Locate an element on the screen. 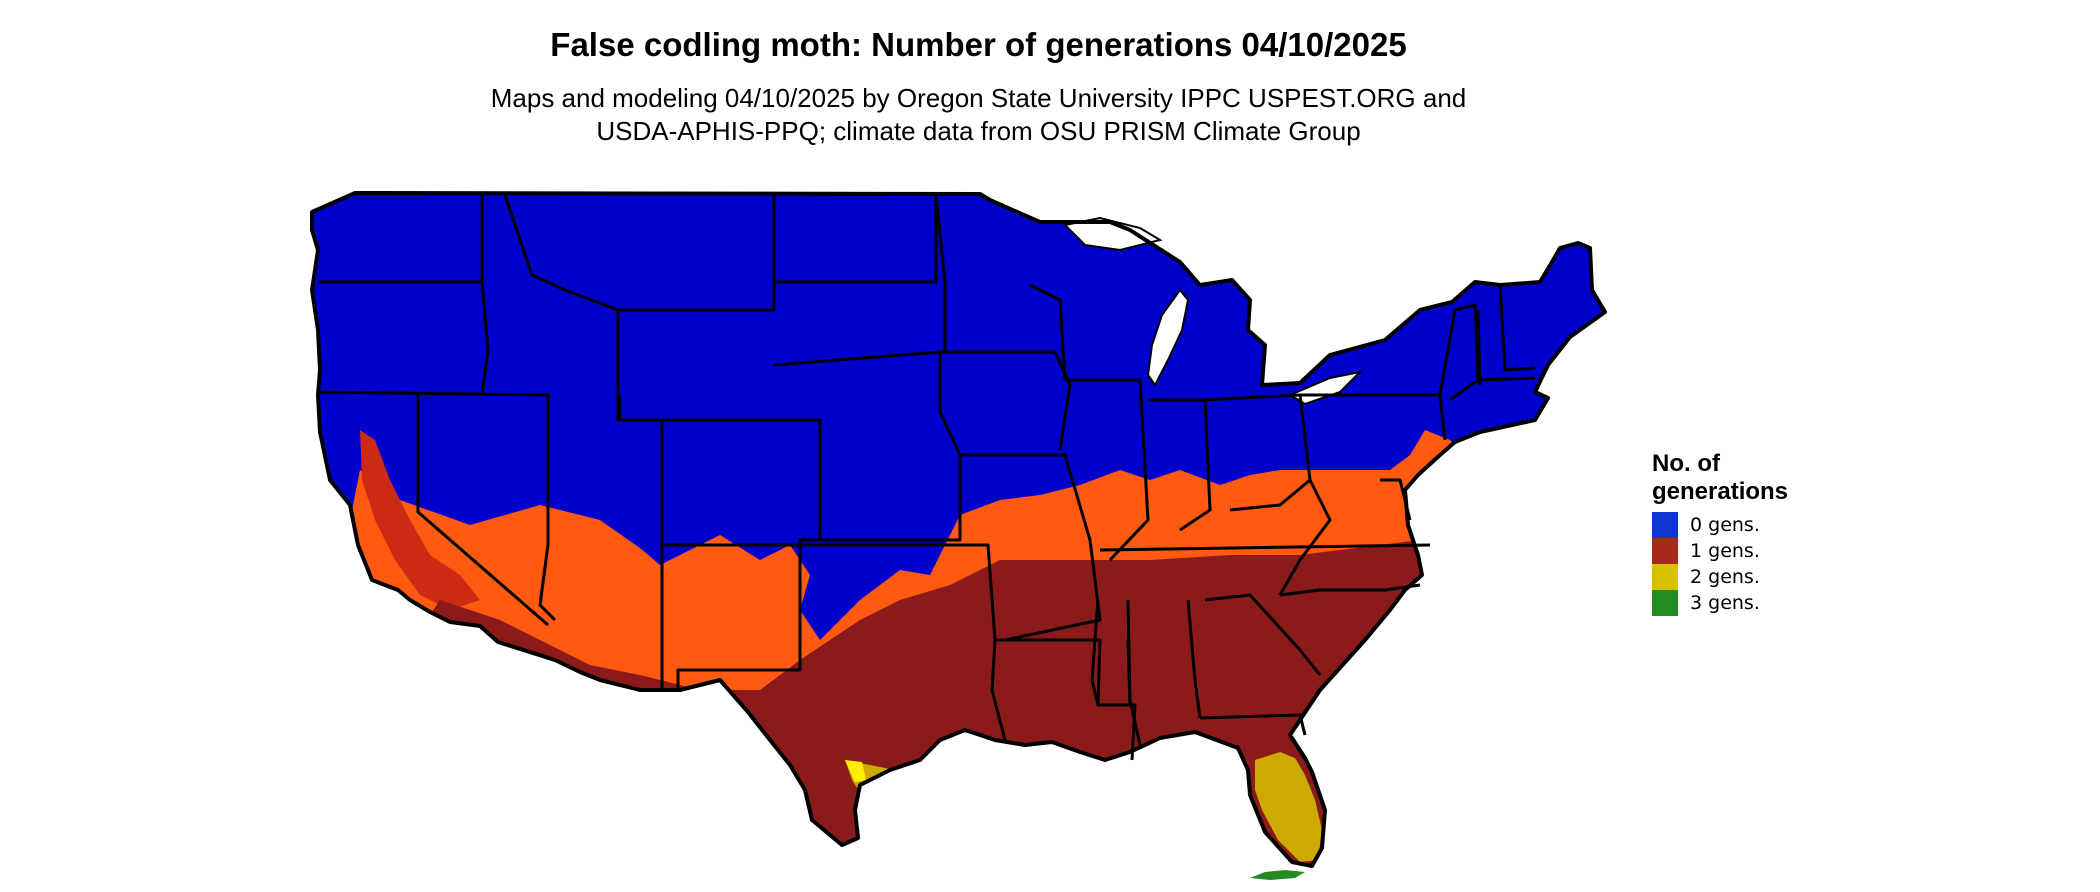 Image resolution: width=2100 pixels, height=892 pixels. state-line-in-oh is located at coordinates (1180, 465).